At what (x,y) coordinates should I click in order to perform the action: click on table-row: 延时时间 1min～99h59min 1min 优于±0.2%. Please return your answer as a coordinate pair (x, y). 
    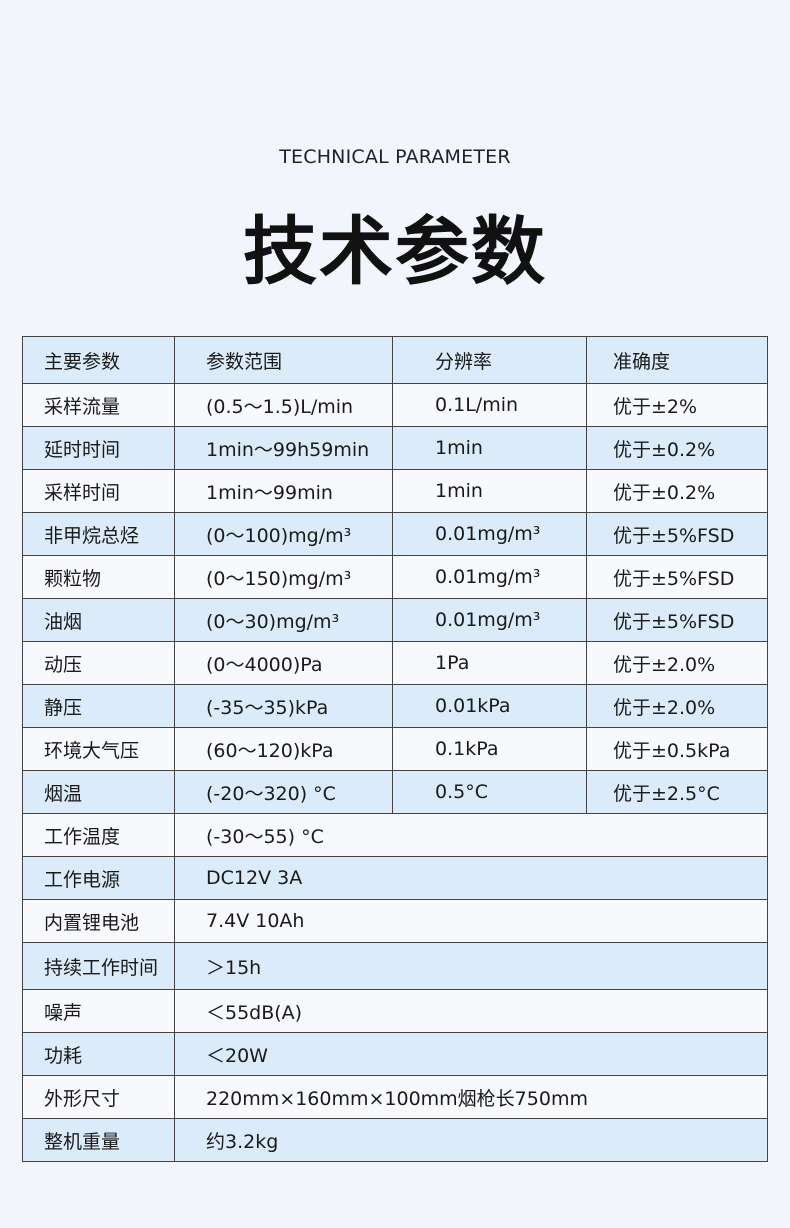
    Looking at the image, I should click on (395, 448).